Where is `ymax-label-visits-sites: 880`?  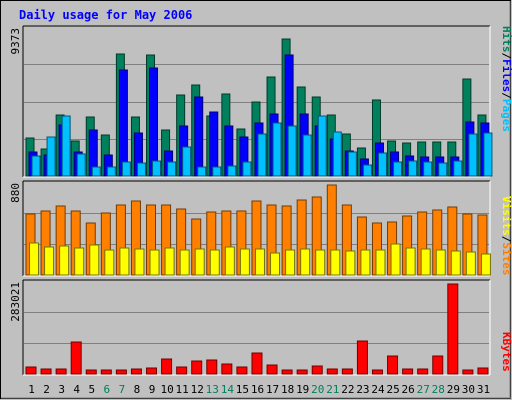 ymax-label-visits-sites: 880 is located at coordinates (15, 193).